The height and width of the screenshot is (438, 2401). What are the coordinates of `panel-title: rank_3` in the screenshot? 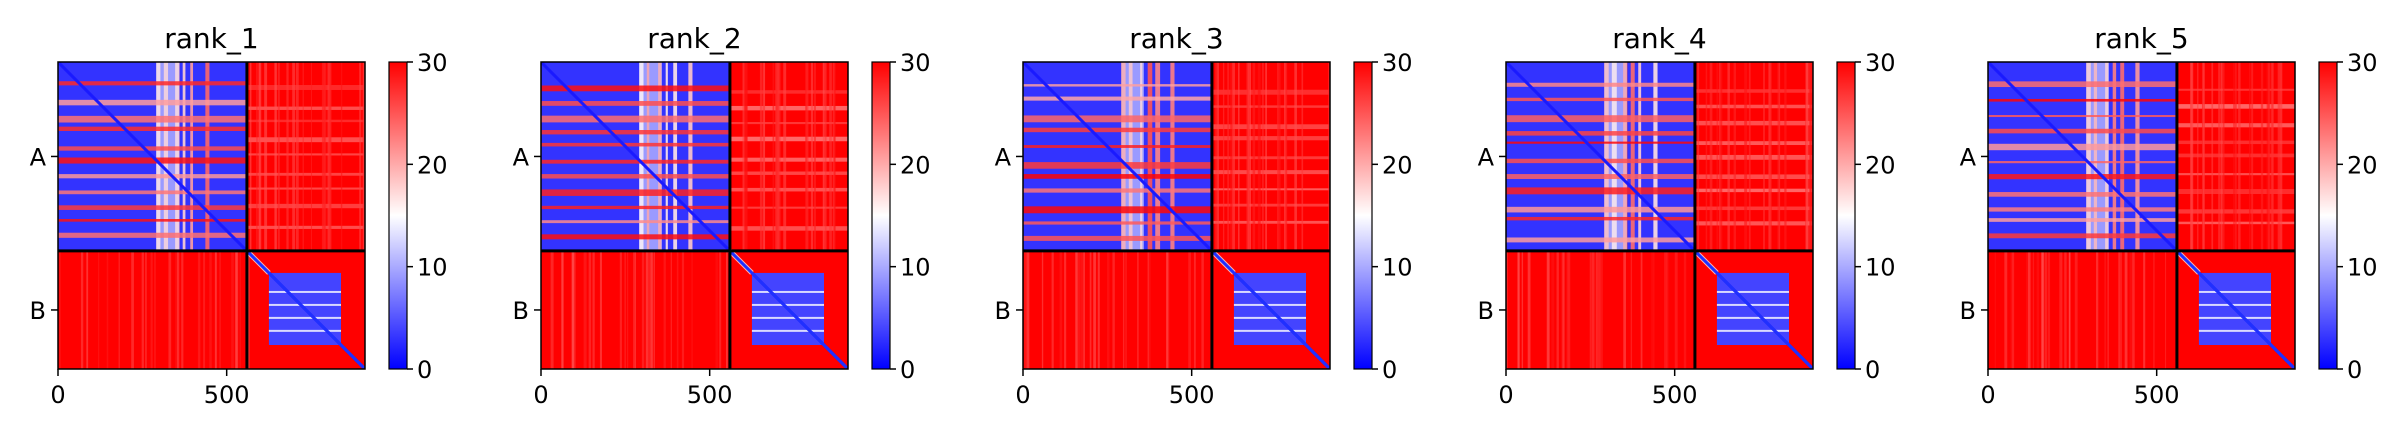 It's located at (1176, 38).